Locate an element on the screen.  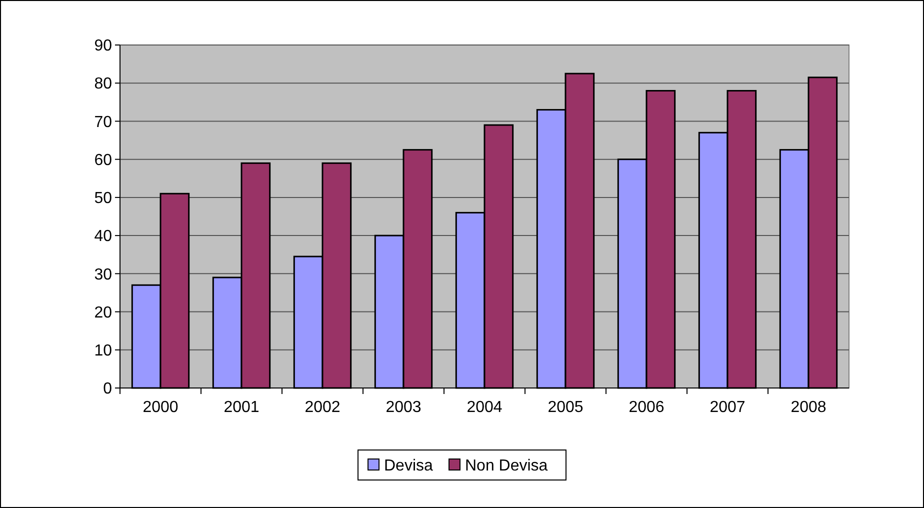
x-tick-label: 2002 is located at coordinates (322, 407).